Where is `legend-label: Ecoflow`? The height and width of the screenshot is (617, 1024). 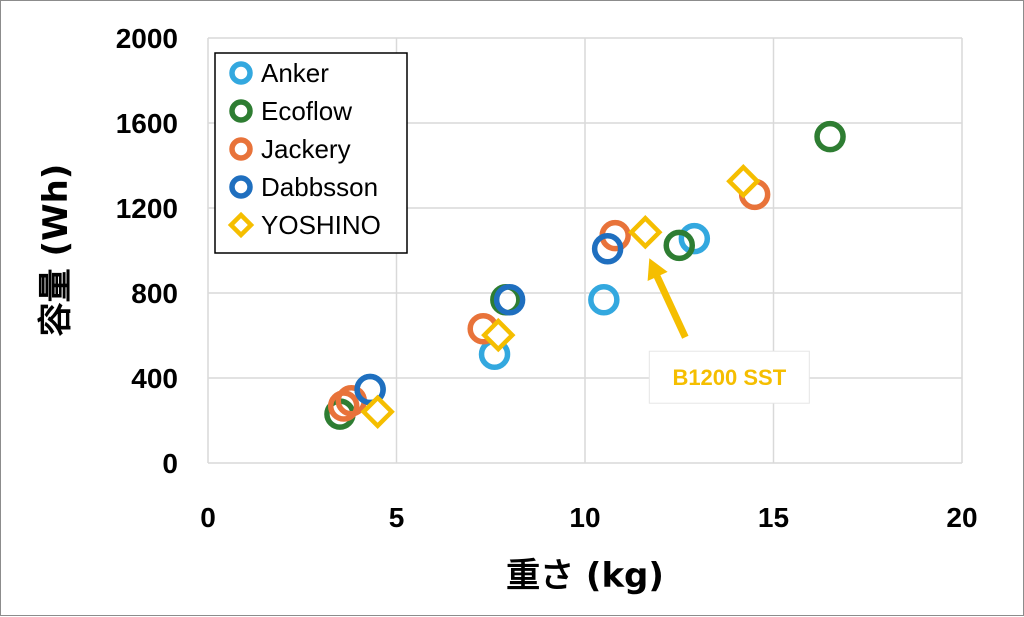 legend-label: Ecoflow is located at coordinates (306, 111).